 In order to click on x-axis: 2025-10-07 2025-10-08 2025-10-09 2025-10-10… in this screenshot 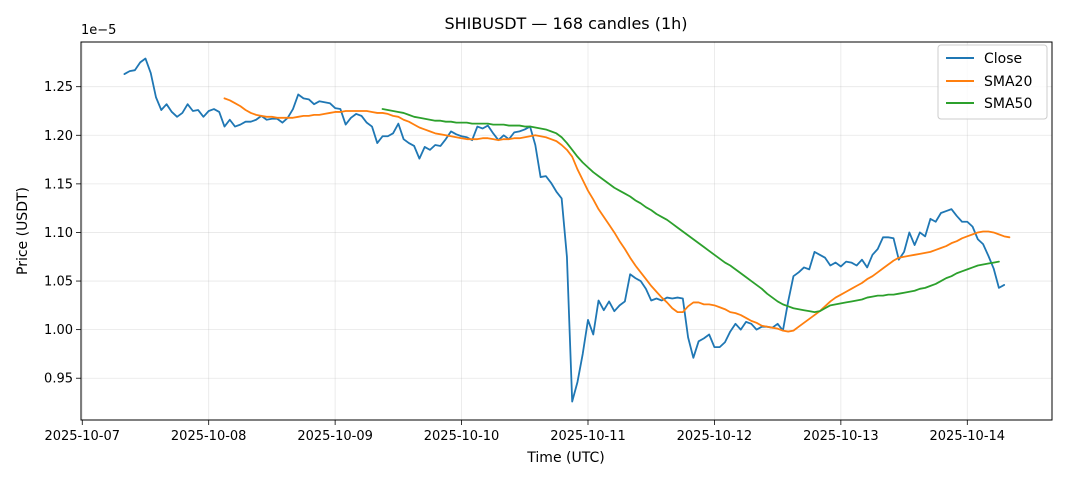, I will do `click(524, 432)`.